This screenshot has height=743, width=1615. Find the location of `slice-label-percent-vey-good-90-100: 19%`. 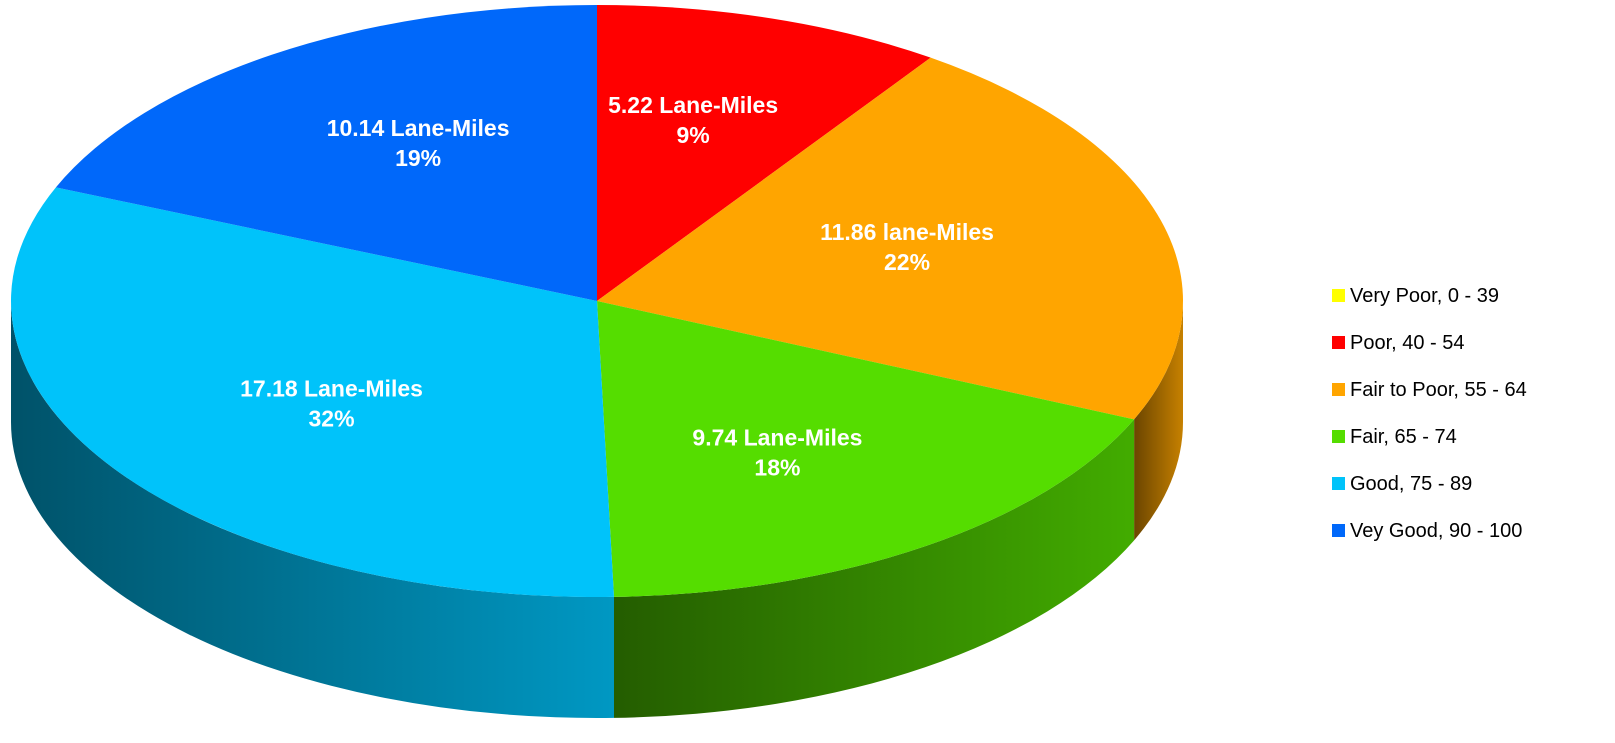

slice-label-percent-vey-good-90-100: 19% is located at coordinates (418, 158).